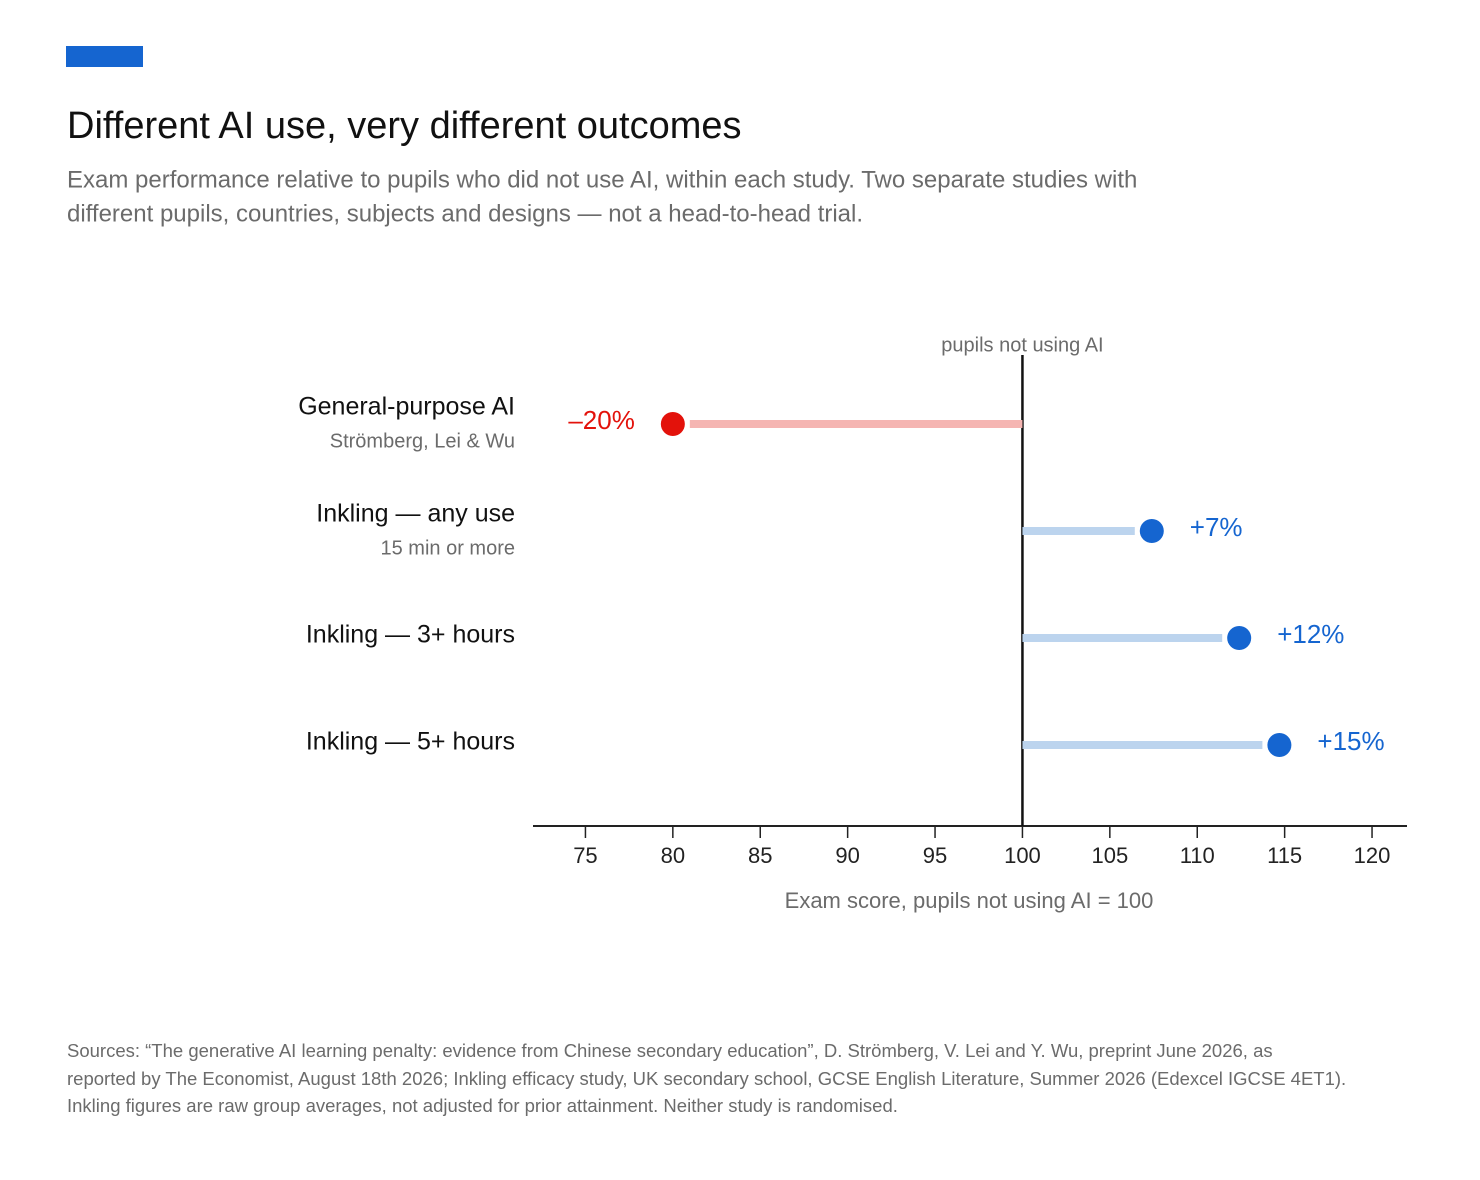 The height and width of the screenshot is (1180, 1480). I want to click on x-tick-label: 120, so click(1372, 855).